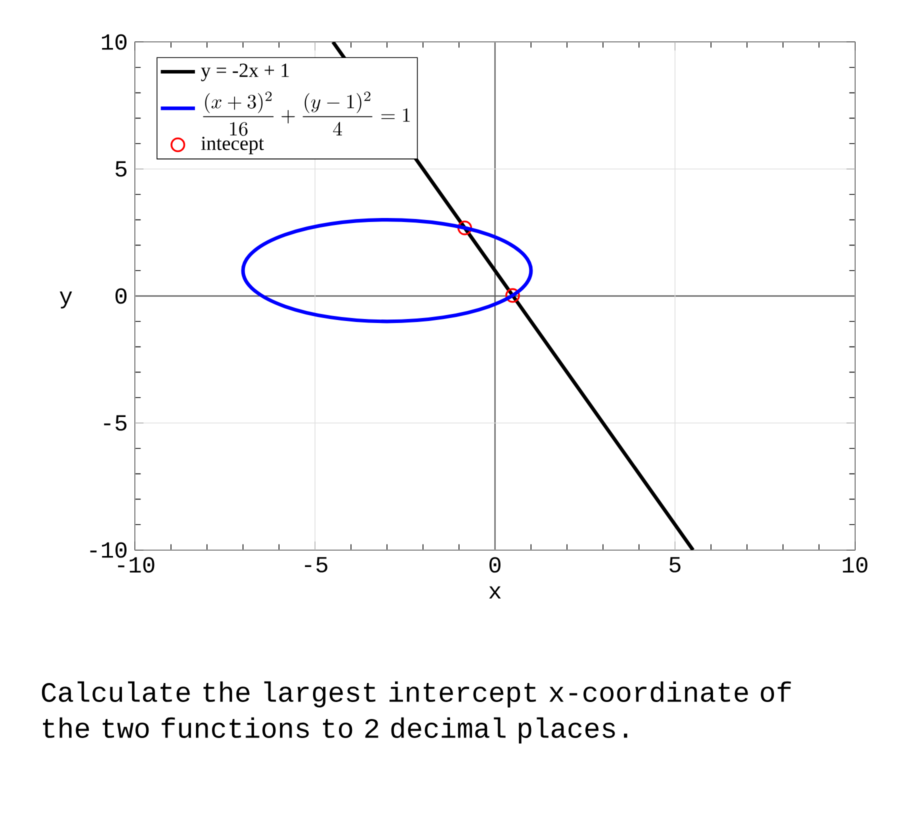 The width and height of the screenshot is (900, 825). I want to click on legend-label: $\frac{(x+3)^2}{16}+\frac{(y-1)^2}{4}=1$, so click(306, 114).